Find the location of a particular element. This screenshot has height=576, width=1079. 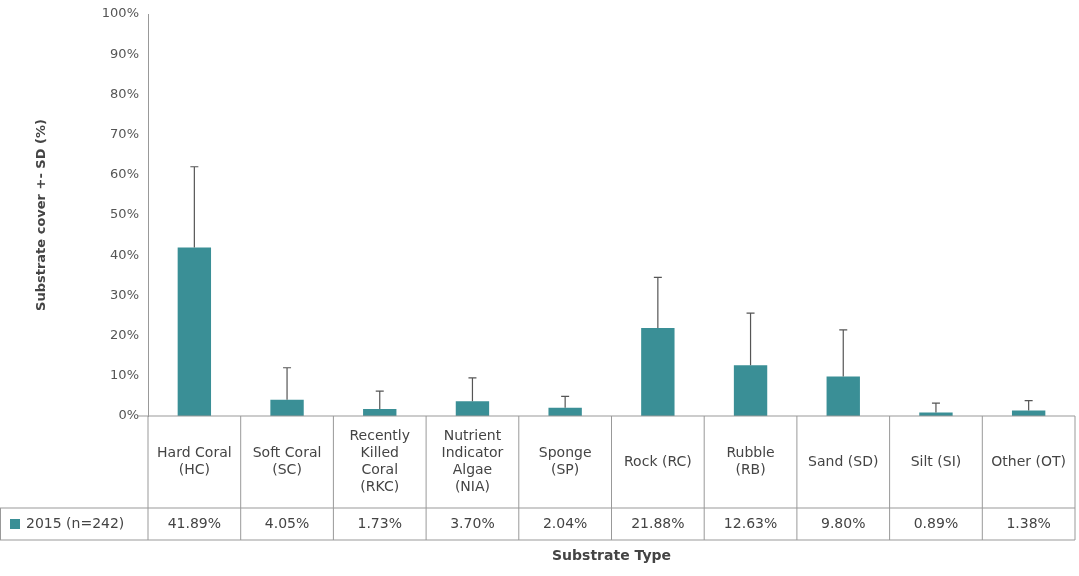

y-tick-label: 70% is located at coordinates (124, 133).